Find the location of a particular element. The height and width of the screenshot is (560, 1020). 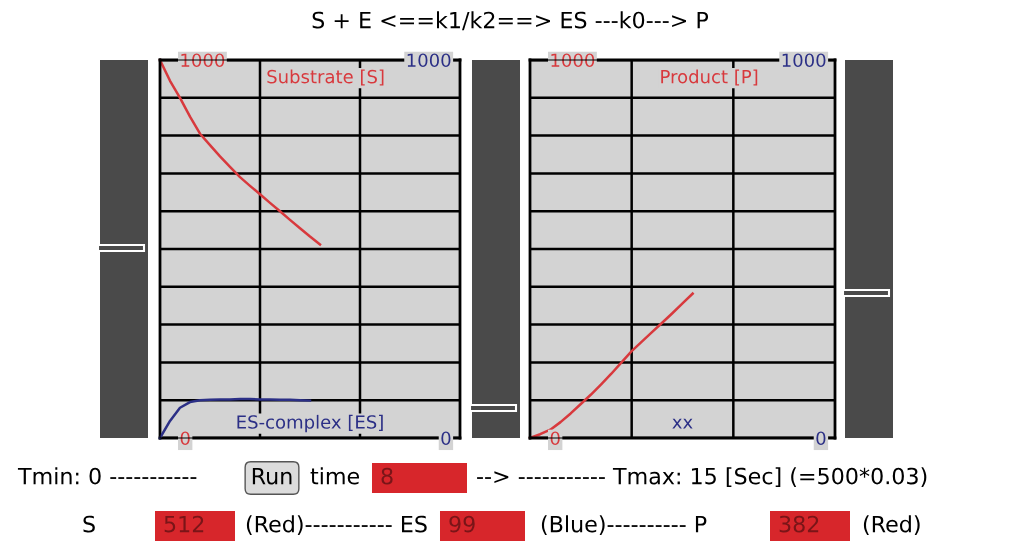

x-axis-title: xx is located at coordinates (682, 423).